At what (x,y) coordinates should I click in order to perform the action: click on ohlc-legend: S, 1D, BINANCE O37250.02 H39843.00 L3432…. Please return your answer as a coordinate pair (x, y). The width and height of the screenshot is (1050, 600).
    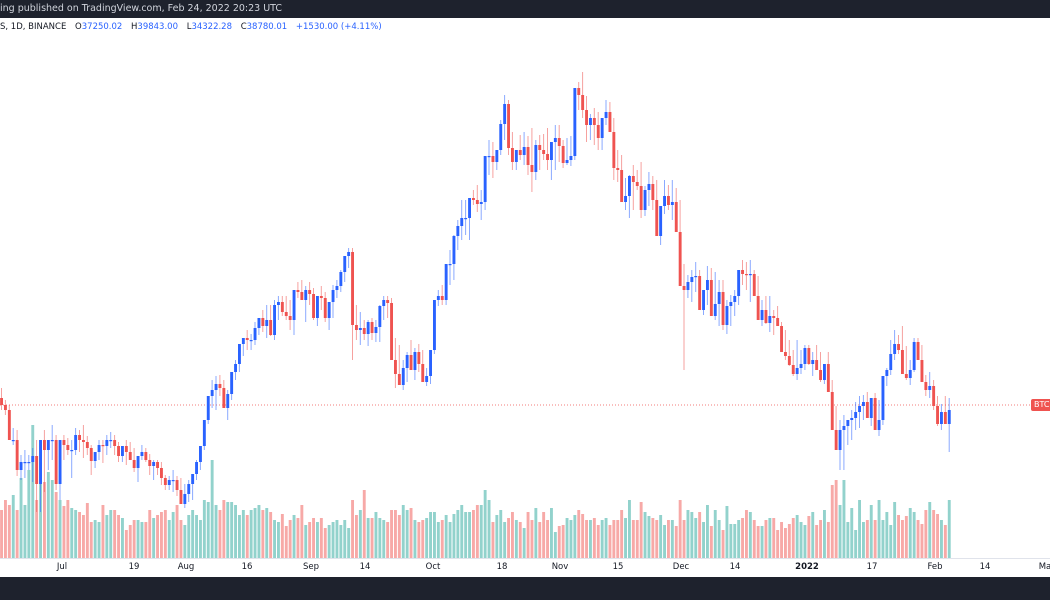
    Looking at the image, I should click on (191, 27).